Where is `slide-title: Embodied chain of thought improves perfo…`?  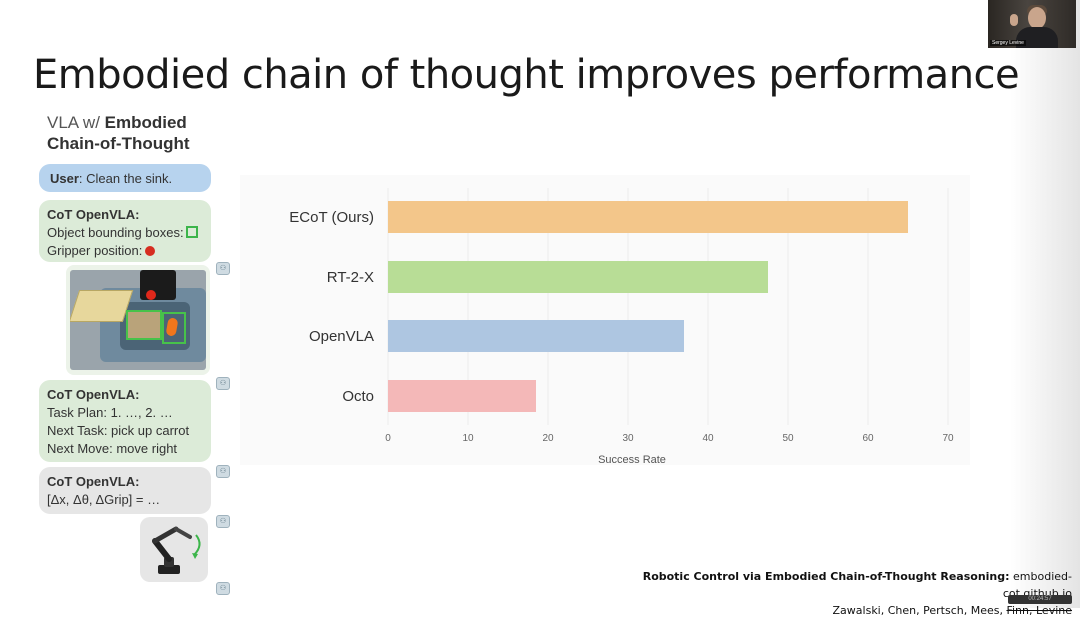
slide-title: Embodied chain of thought improves perfo… is located at coordinates (526, 75).